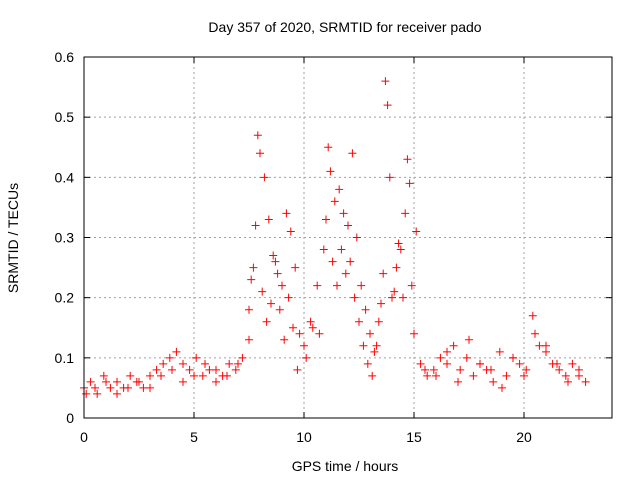  Describe the element at coordinates (65, 177) in the screenshot. I see `y-tick-label: 0.4` at that location.